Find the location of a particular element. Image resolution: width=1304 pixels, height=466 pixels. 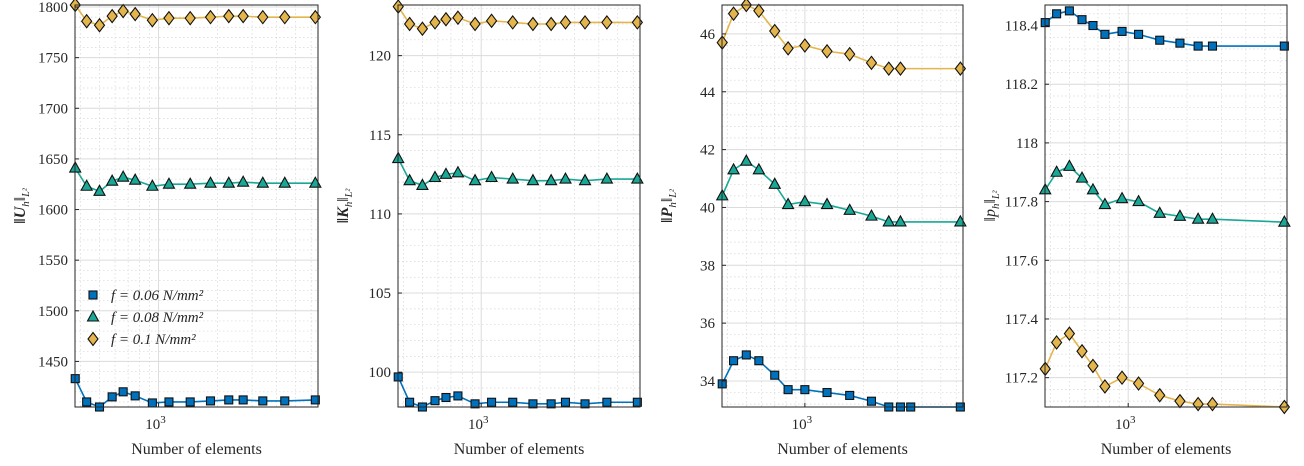

y-axis-label: ‖ph‖L² is located at coordinates (992, 205).